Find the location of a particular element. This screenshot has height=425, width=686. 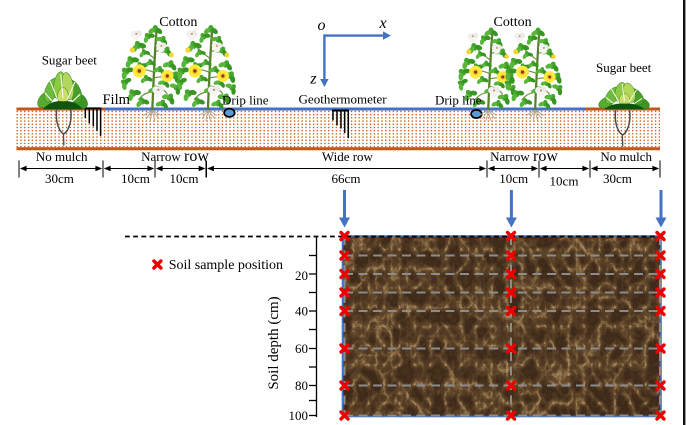

svg-text: Wide row is located at coordinates (348, 156).